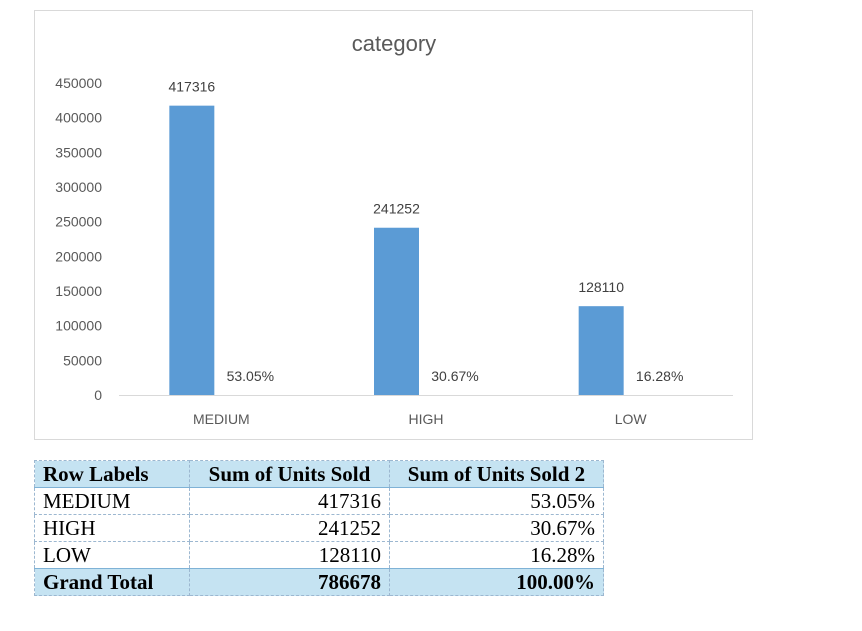 This screenshot has height=631, width=862. What do you see at coordinates (426, 419) in the screenshot?
I see `x-category-label: HIGH` at bounding box center [426, 419].